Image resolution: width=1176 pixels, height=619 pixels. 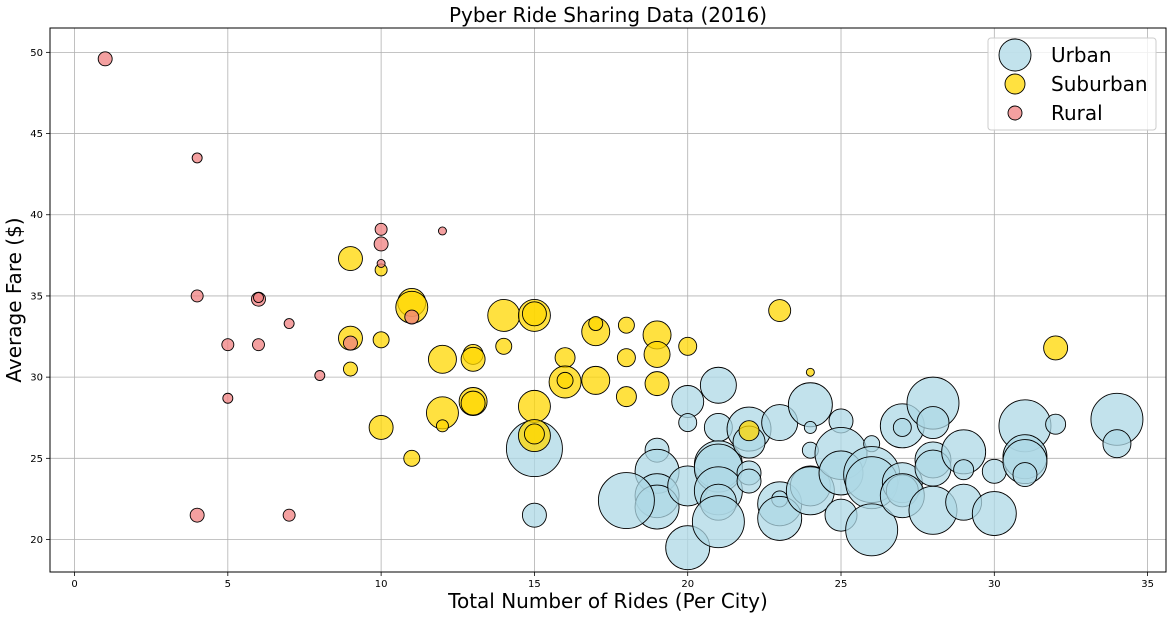 What do you see at coordinates (687, 584) in the screenshot?
I see `x-tick-label: 20` at bounding box center [687, 584].